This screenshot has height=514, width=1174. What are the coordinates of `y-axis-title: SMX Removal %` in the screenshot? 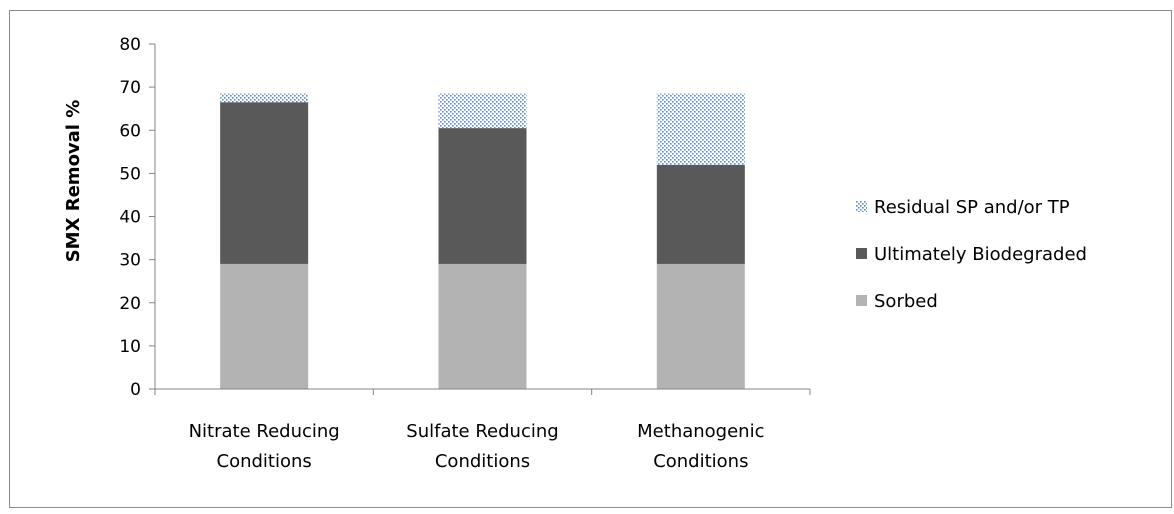 It's located at (73, 181).